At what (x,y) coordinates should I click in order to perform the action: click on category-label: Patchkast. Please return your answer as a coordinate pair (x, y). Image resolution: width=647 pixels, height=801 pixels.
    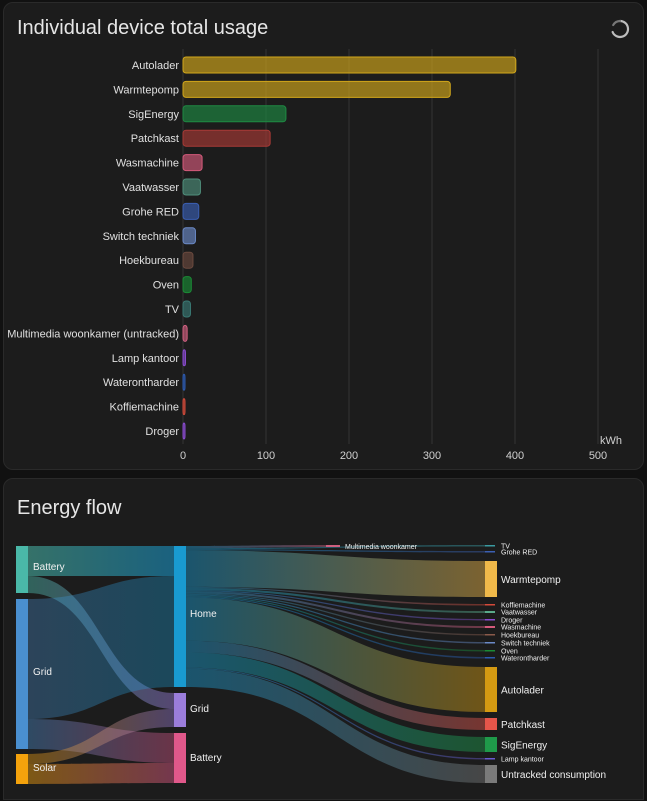
    Looking at the image, I should click on (155, 139).